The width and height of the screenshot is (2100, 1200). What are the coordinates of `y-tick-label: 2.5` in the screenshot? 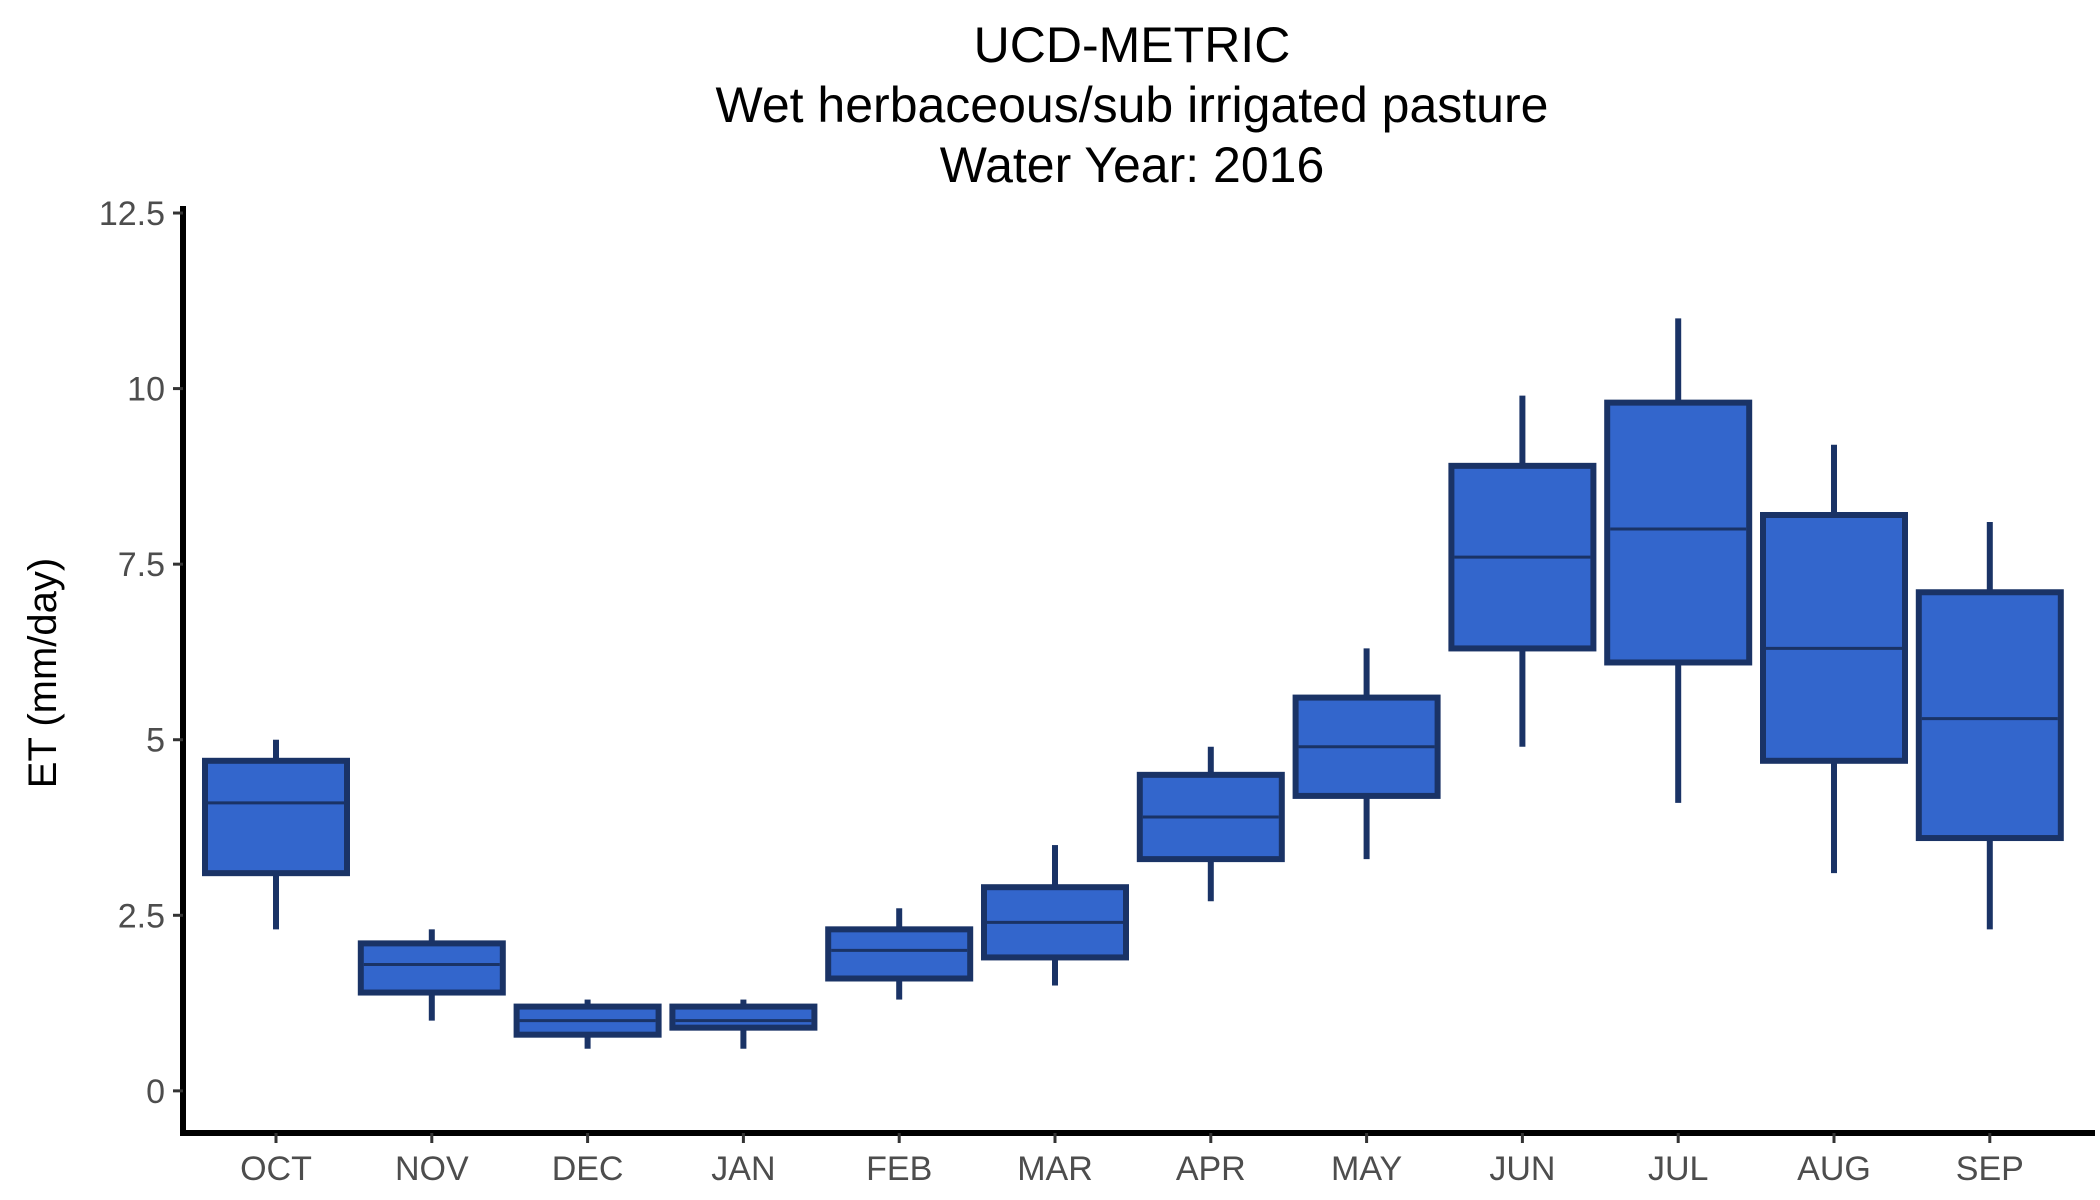 It's located at (141, 916).